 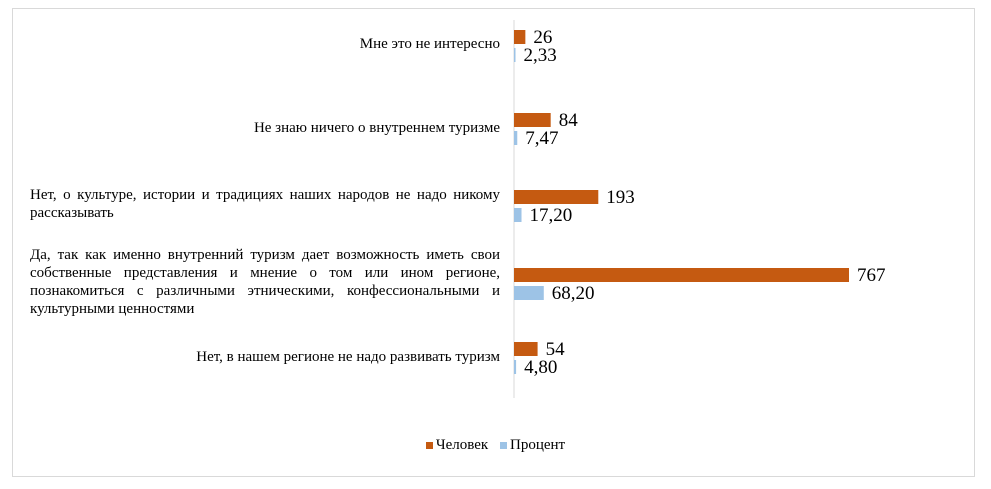 What do you see at coordinates (429, 44) in the screenshot?
I see `category-label: Мне это не интересно` at bounding box center [429, 44].